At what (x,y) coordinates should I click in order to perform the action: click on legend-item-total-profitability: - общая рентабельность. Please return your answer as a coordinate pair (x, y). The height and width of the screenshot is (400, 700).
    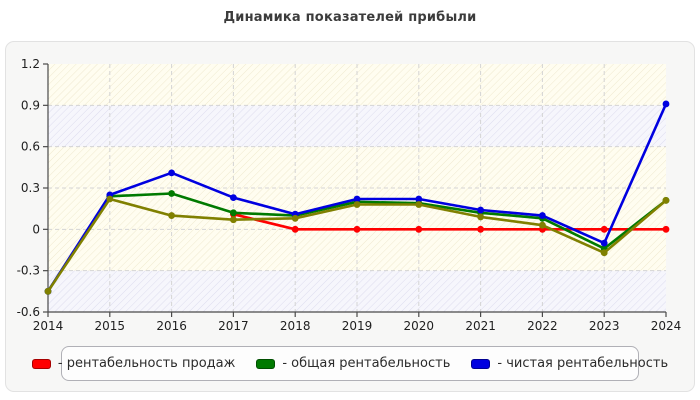
    Looking at the image, I should click on (353, 363).